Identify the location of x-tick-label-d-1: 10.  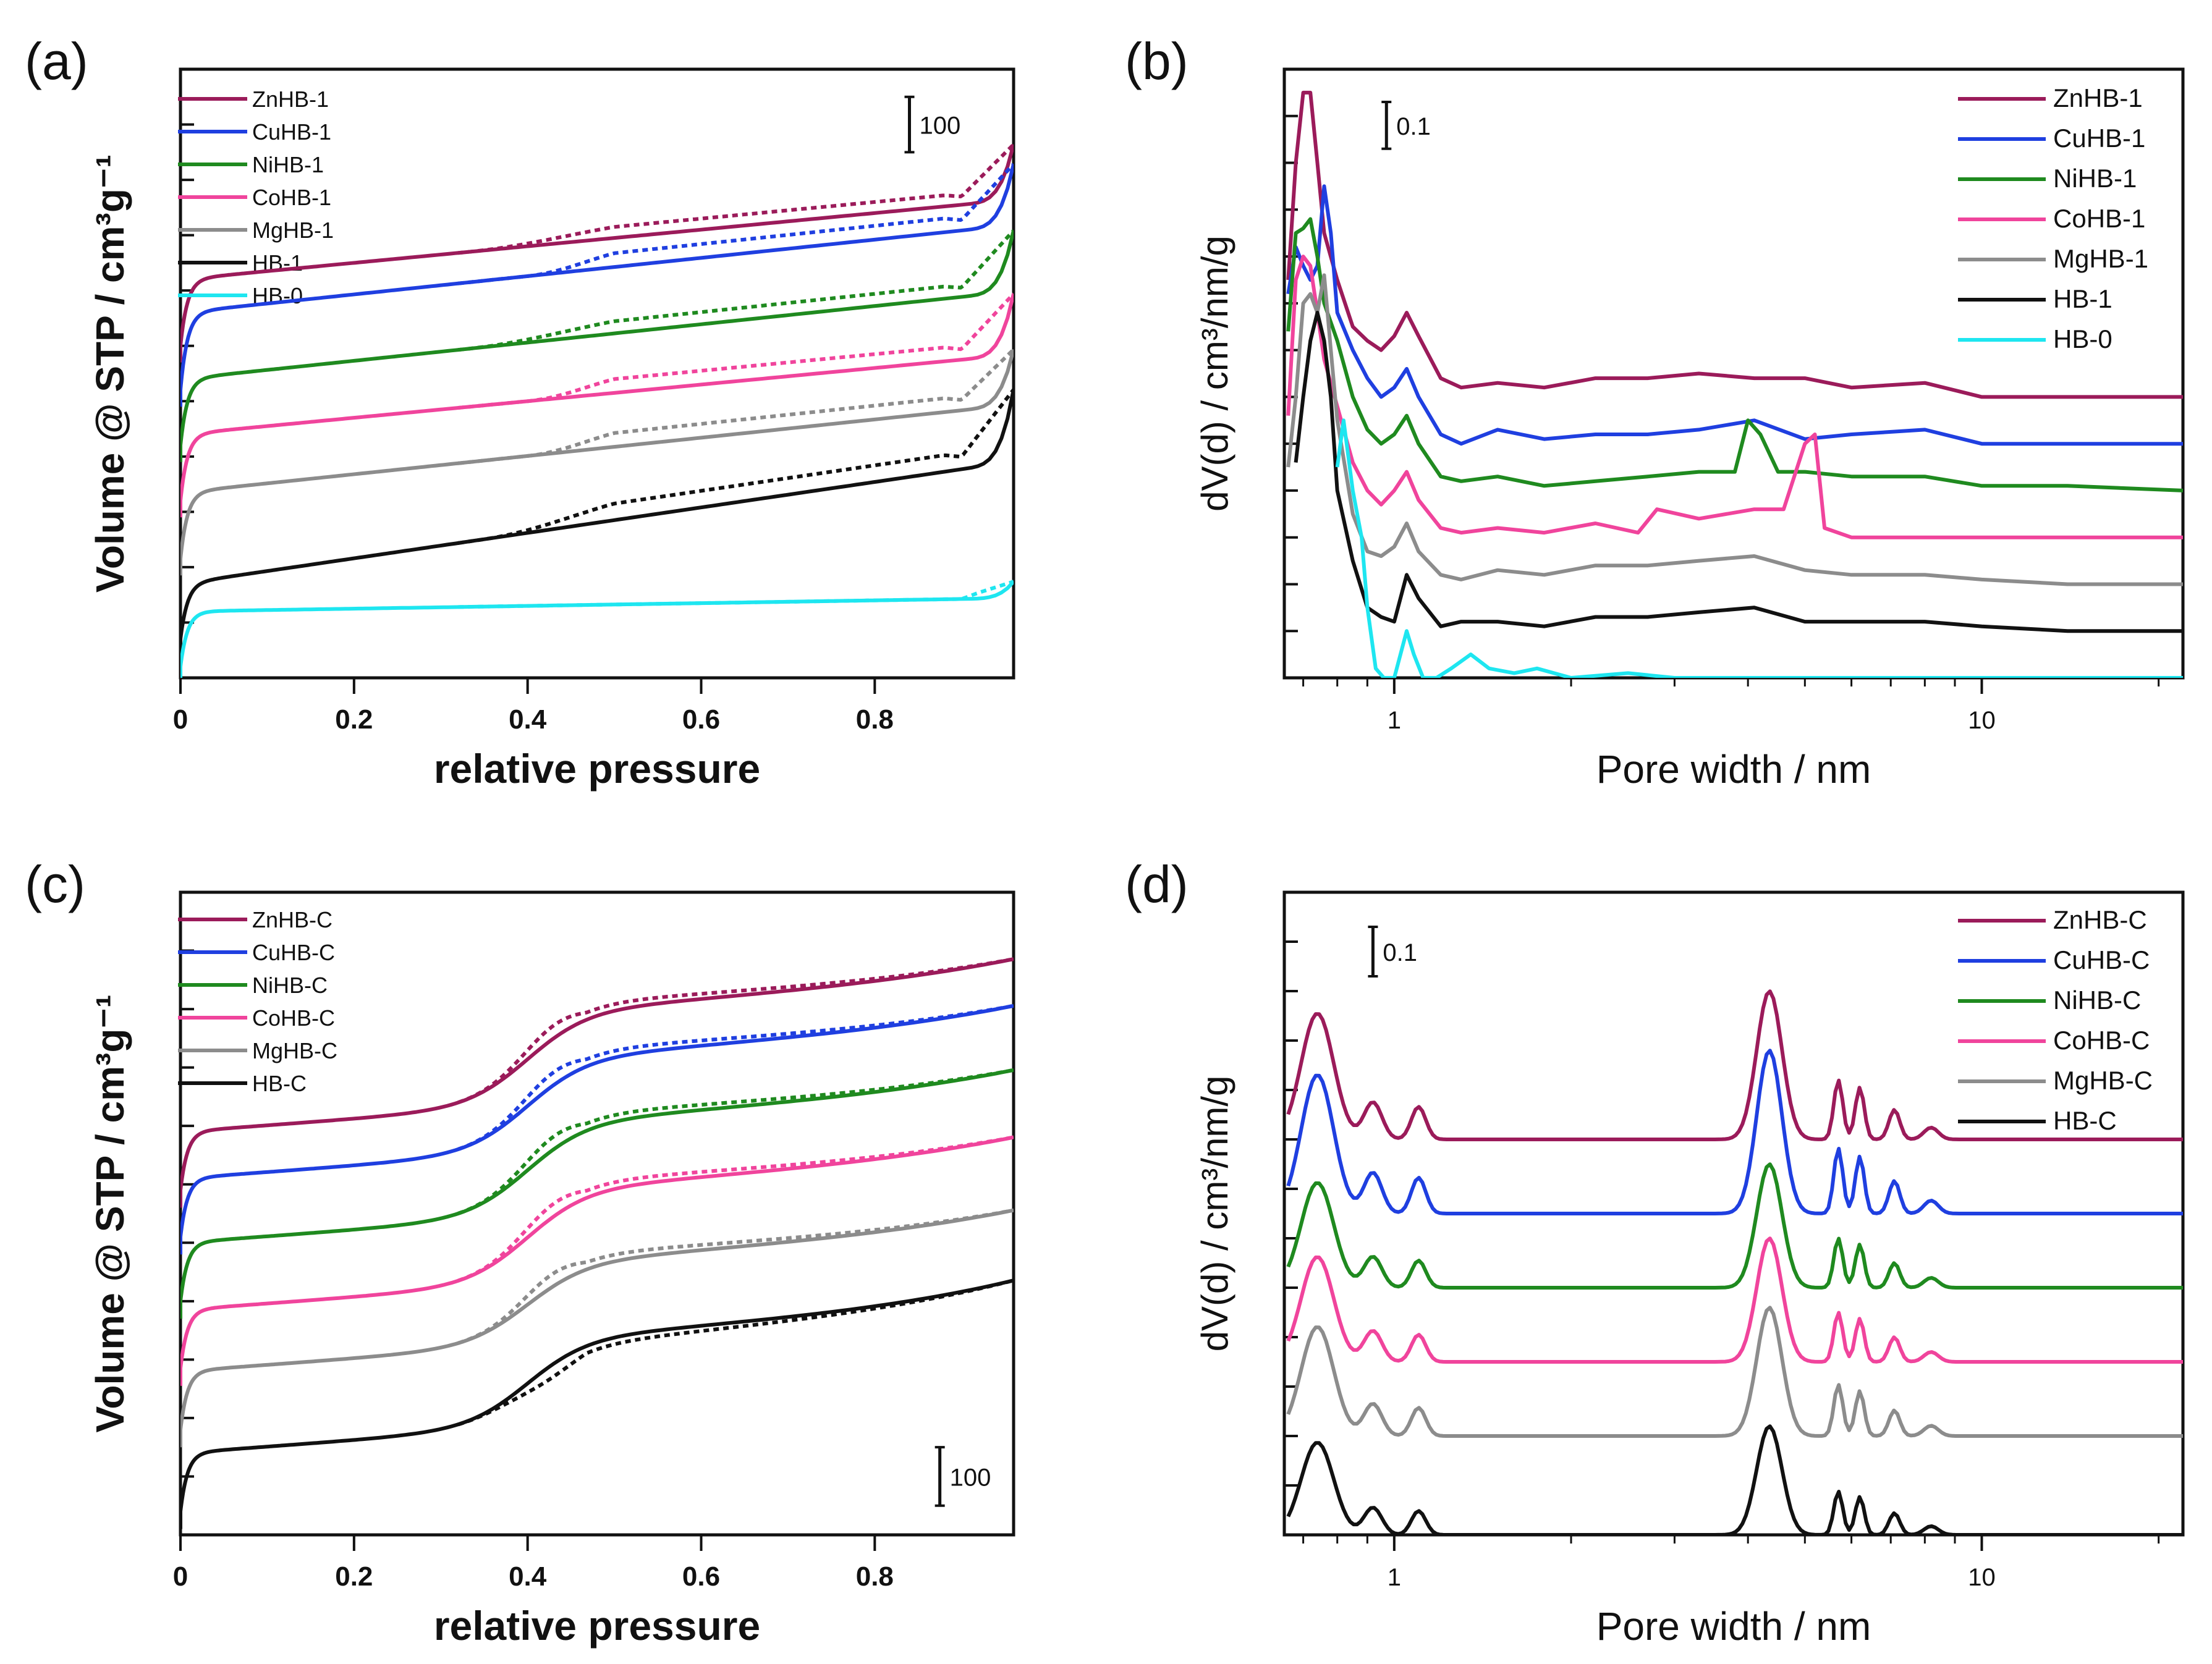
(1982, 1578).